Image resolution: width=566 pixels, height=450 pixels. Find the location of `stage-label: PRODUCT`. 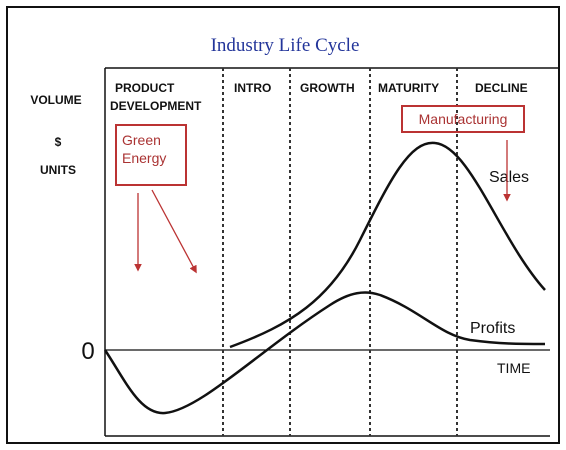

stage-label: PRODUCT is located at coordinates (145, 88).